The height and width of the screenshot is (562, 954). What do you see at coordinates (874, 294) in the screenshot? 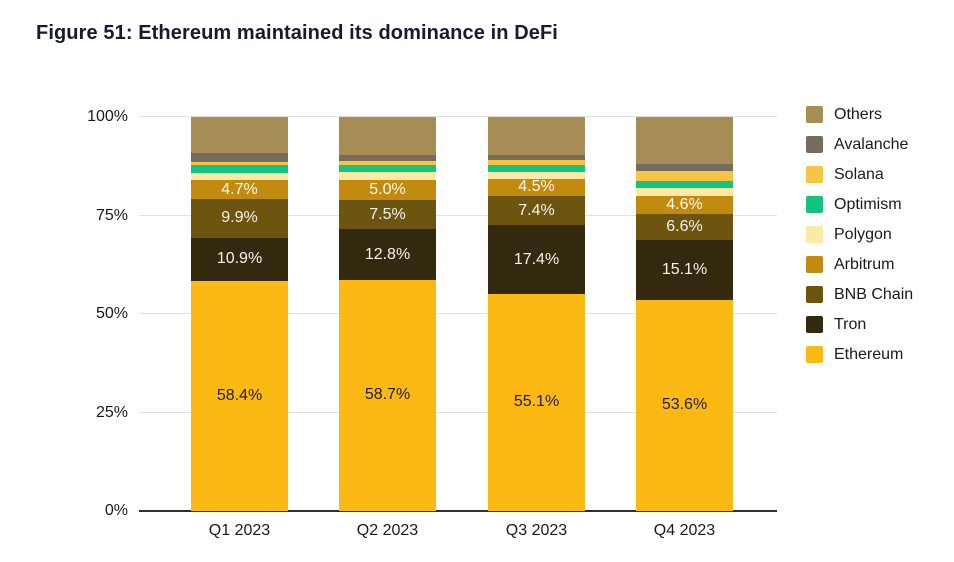
I see `legend-label: BNB Chain` at bounding box center [874, 294].